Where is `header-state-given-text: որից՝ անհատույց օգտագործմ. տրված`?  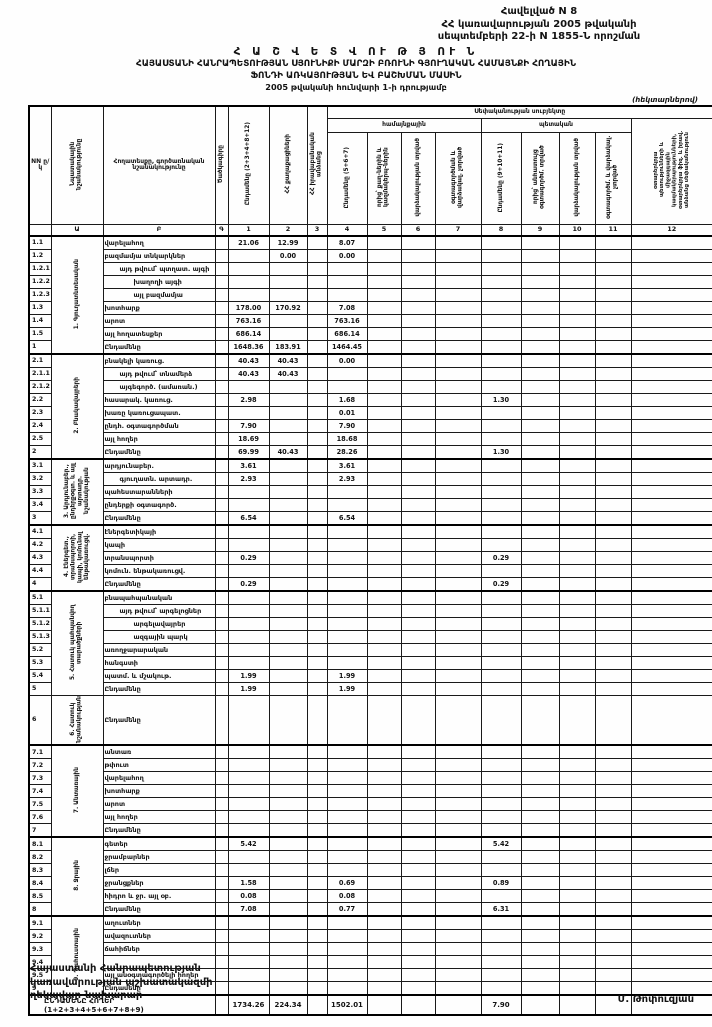
header-state-given-text: որից՝ անհատույց օգտագործմ. տրված is located at coordinates (539, 177).